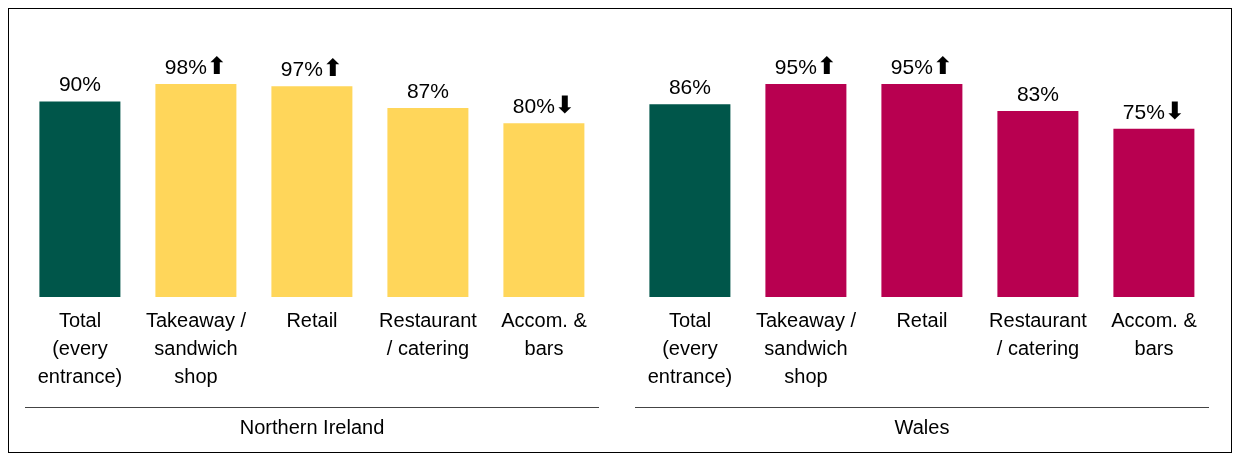 The width and height of the screenshot is (1242, 463). I want to click on data-label: 86%, so click(689, 87).